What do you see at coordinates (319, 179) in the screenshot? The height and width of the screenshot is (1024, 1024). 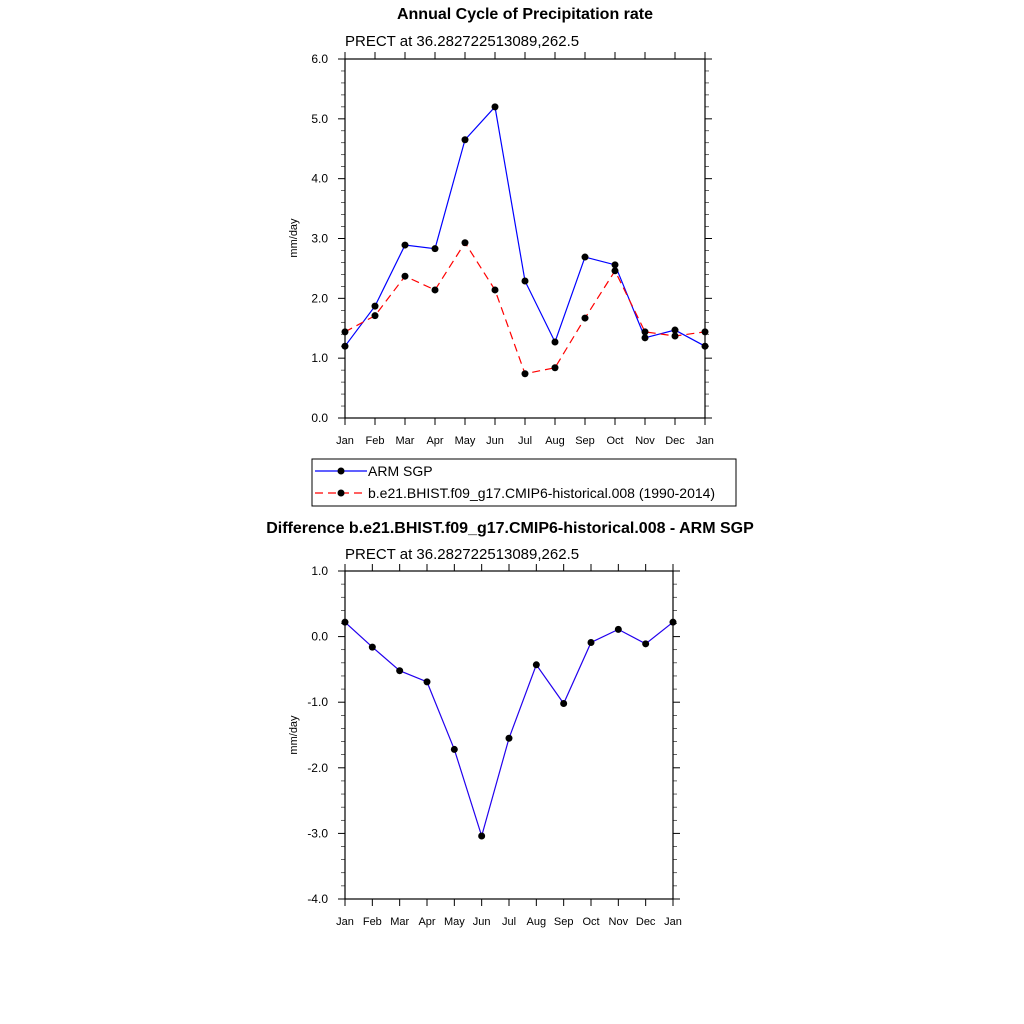 I see `y-tick-label: 4.0` at bounding box center [319, 179].